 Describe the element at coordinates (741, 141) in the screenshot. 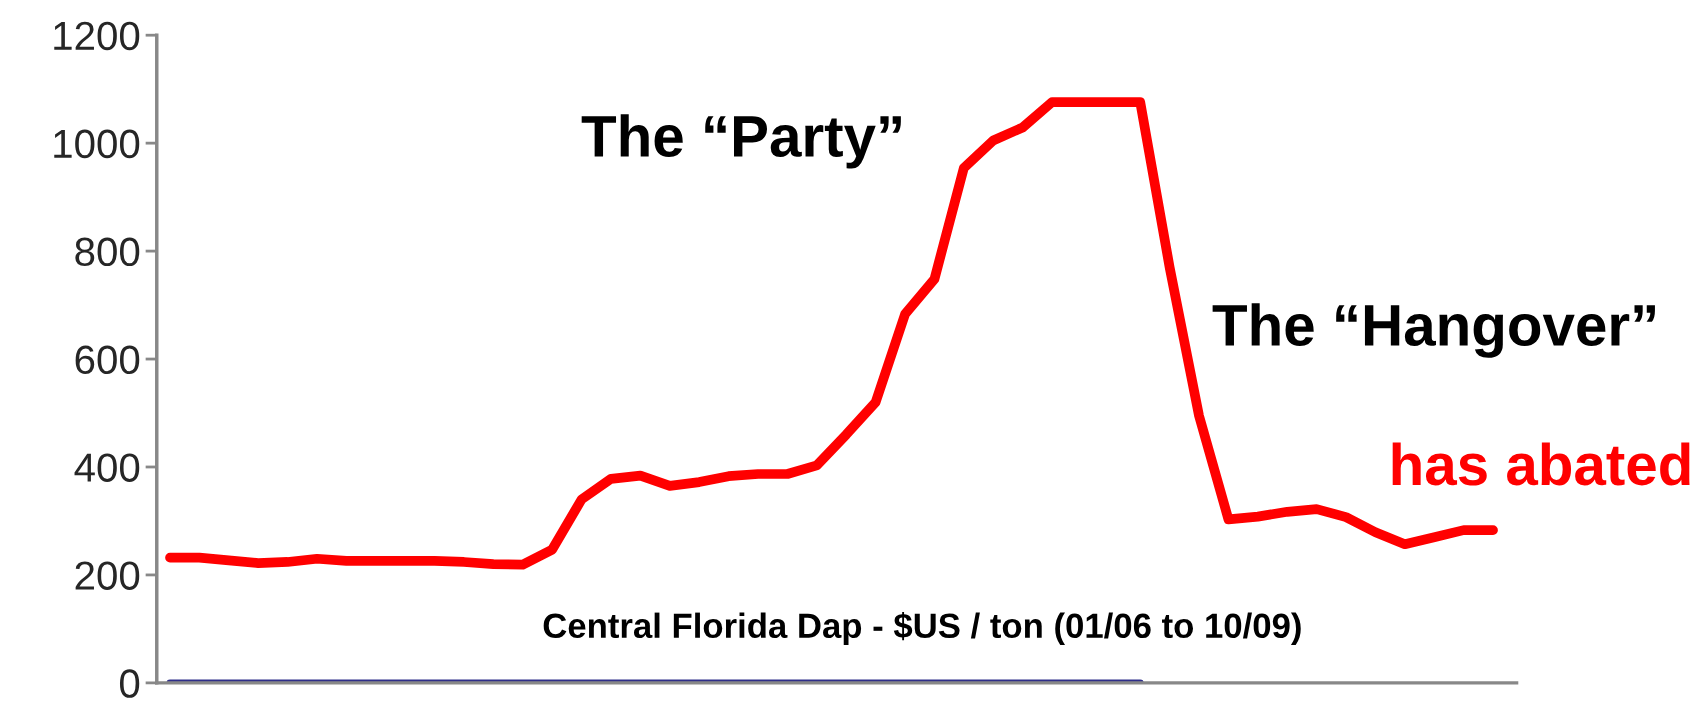

I see `annotation: The “Party”` at that location.